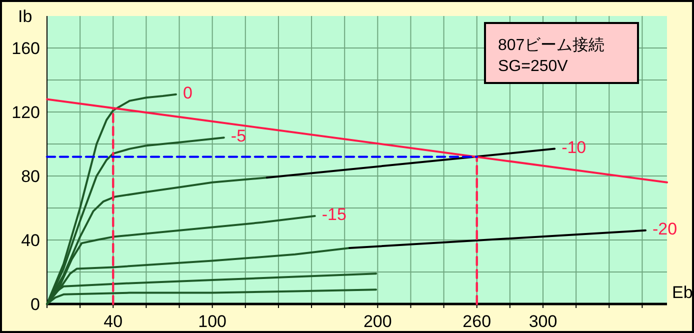 The height and width of the screenshot is (333, 694). Describe the element at coordinates (113, 321) in the screenshot. I see `x-tick-label: 40` at that location.